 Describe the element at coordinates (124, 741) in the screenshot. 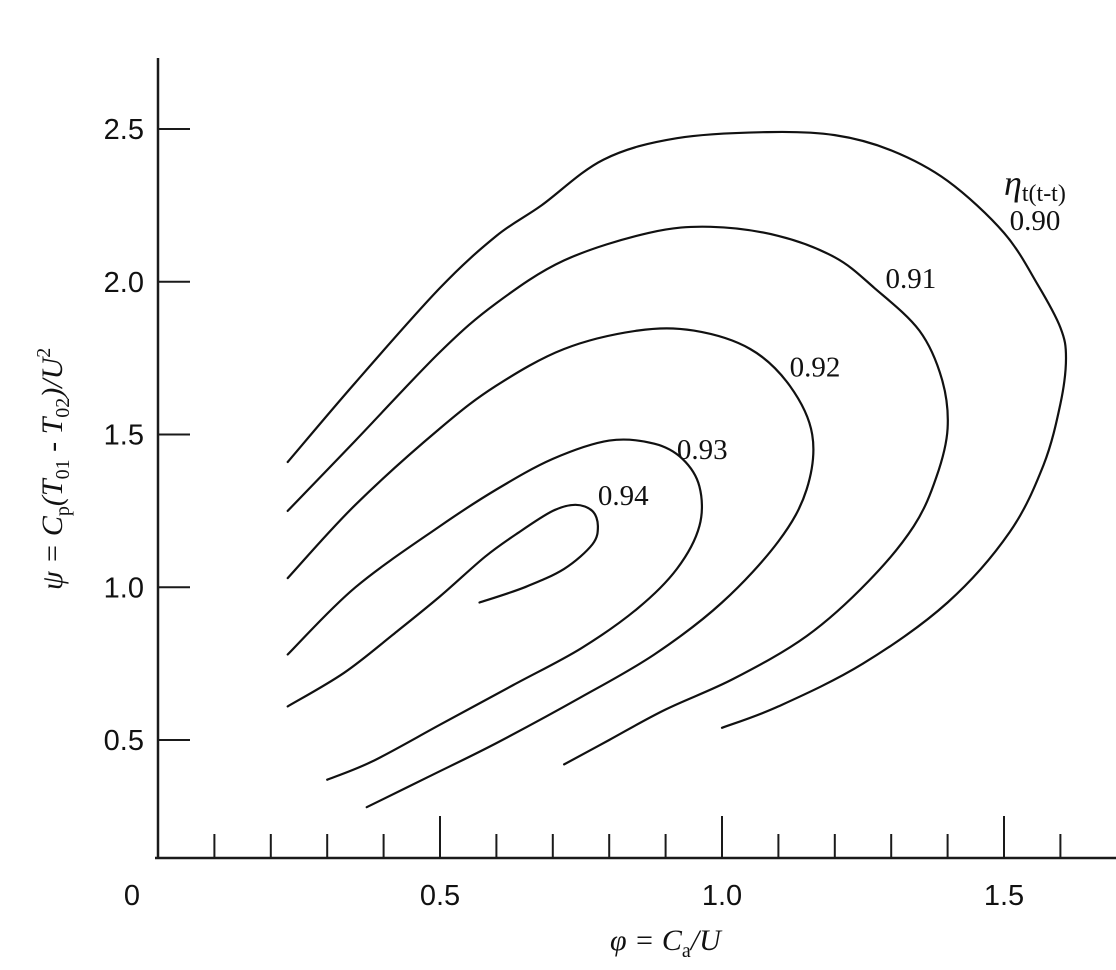

I see `y-tick-label: 0.5` at that location.